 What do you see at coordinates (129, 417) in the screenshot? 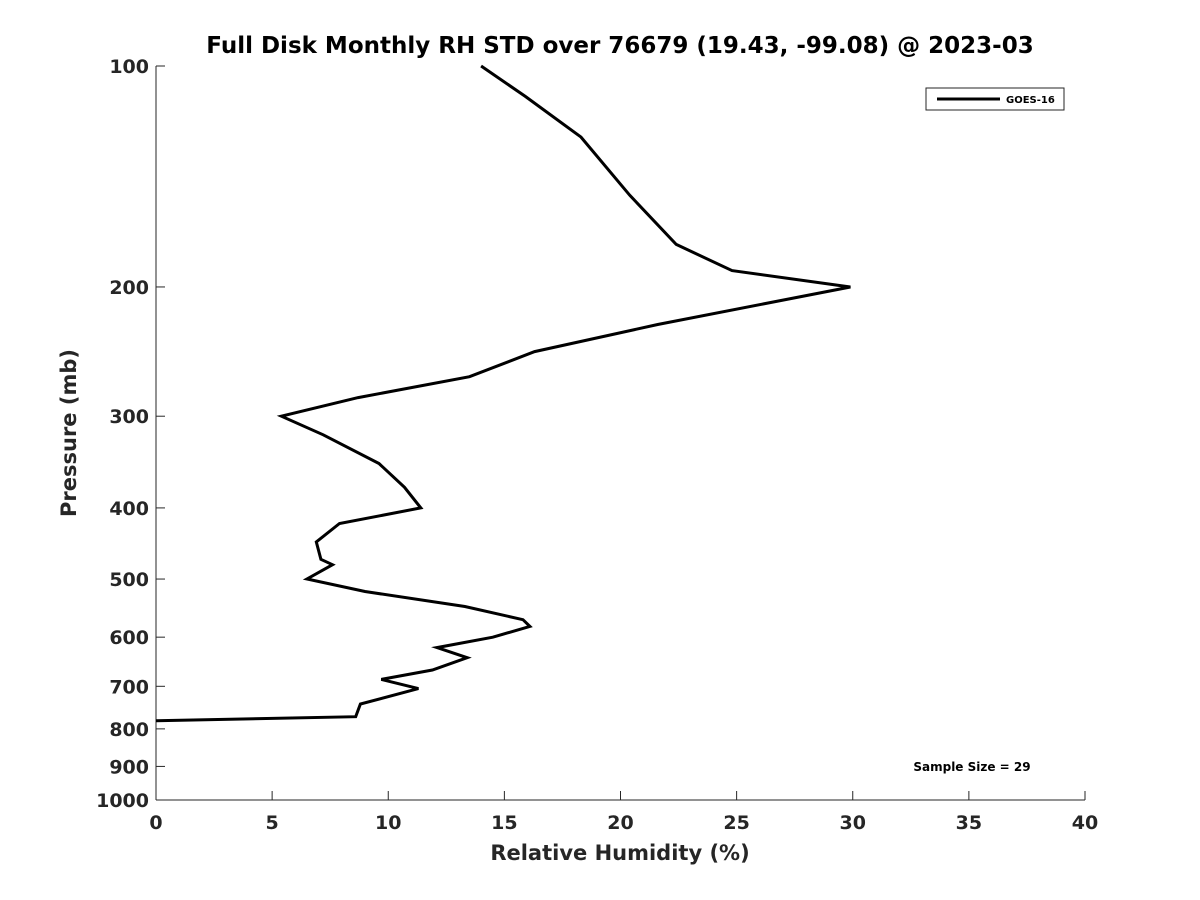
I see `y-tick-label: 300` at bounding box center [129, 417].